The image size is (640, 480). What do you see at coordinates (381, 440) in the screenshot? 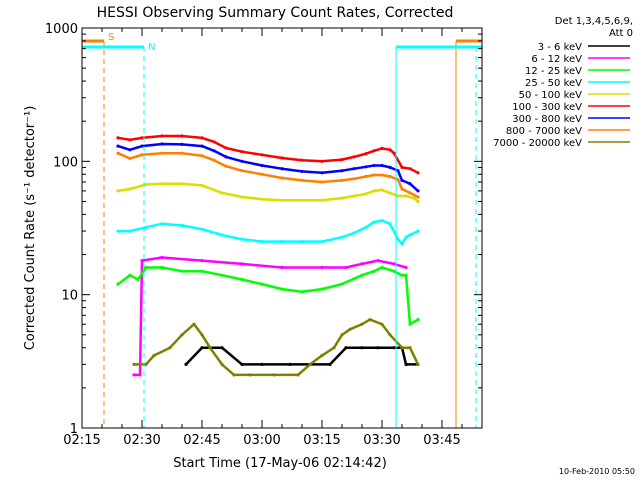
I see `x-tick-label: 03:30` at bounding box center [381, 440].